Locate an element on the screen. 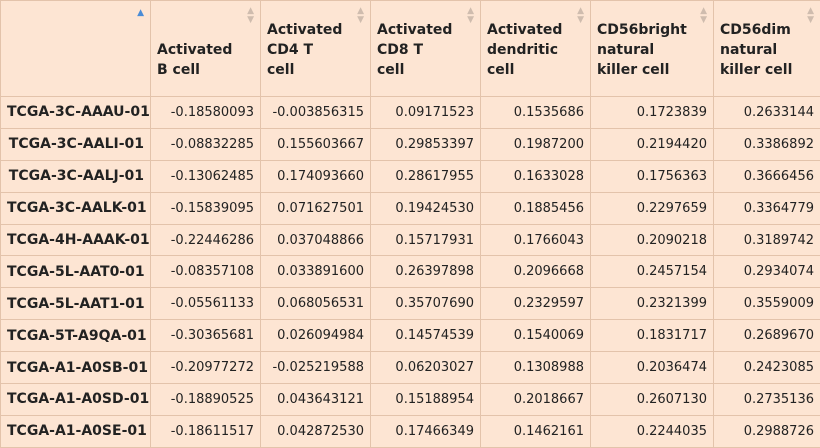 This screenshot has height=448, width=820. column-header-label: Activated CD8 T cell is located at coordinates (425, 50).